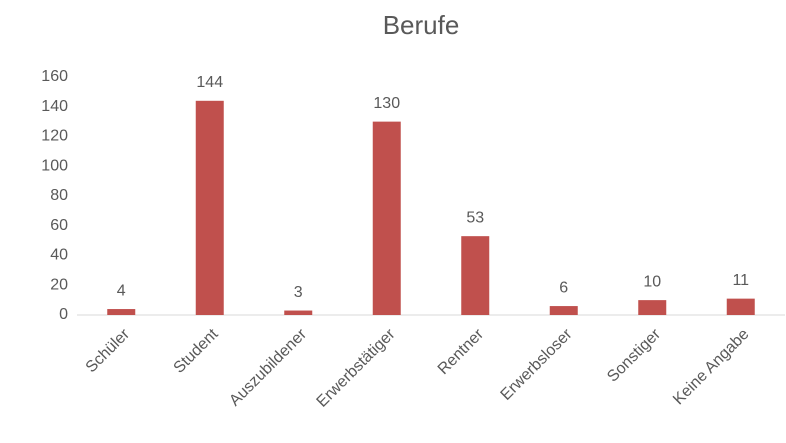 This screenshot has width=786, height=443. What do you see at coordinates (59, 284) in the screenshot?
I see `y-tick-label: 20` at bounding box center [59, 284].